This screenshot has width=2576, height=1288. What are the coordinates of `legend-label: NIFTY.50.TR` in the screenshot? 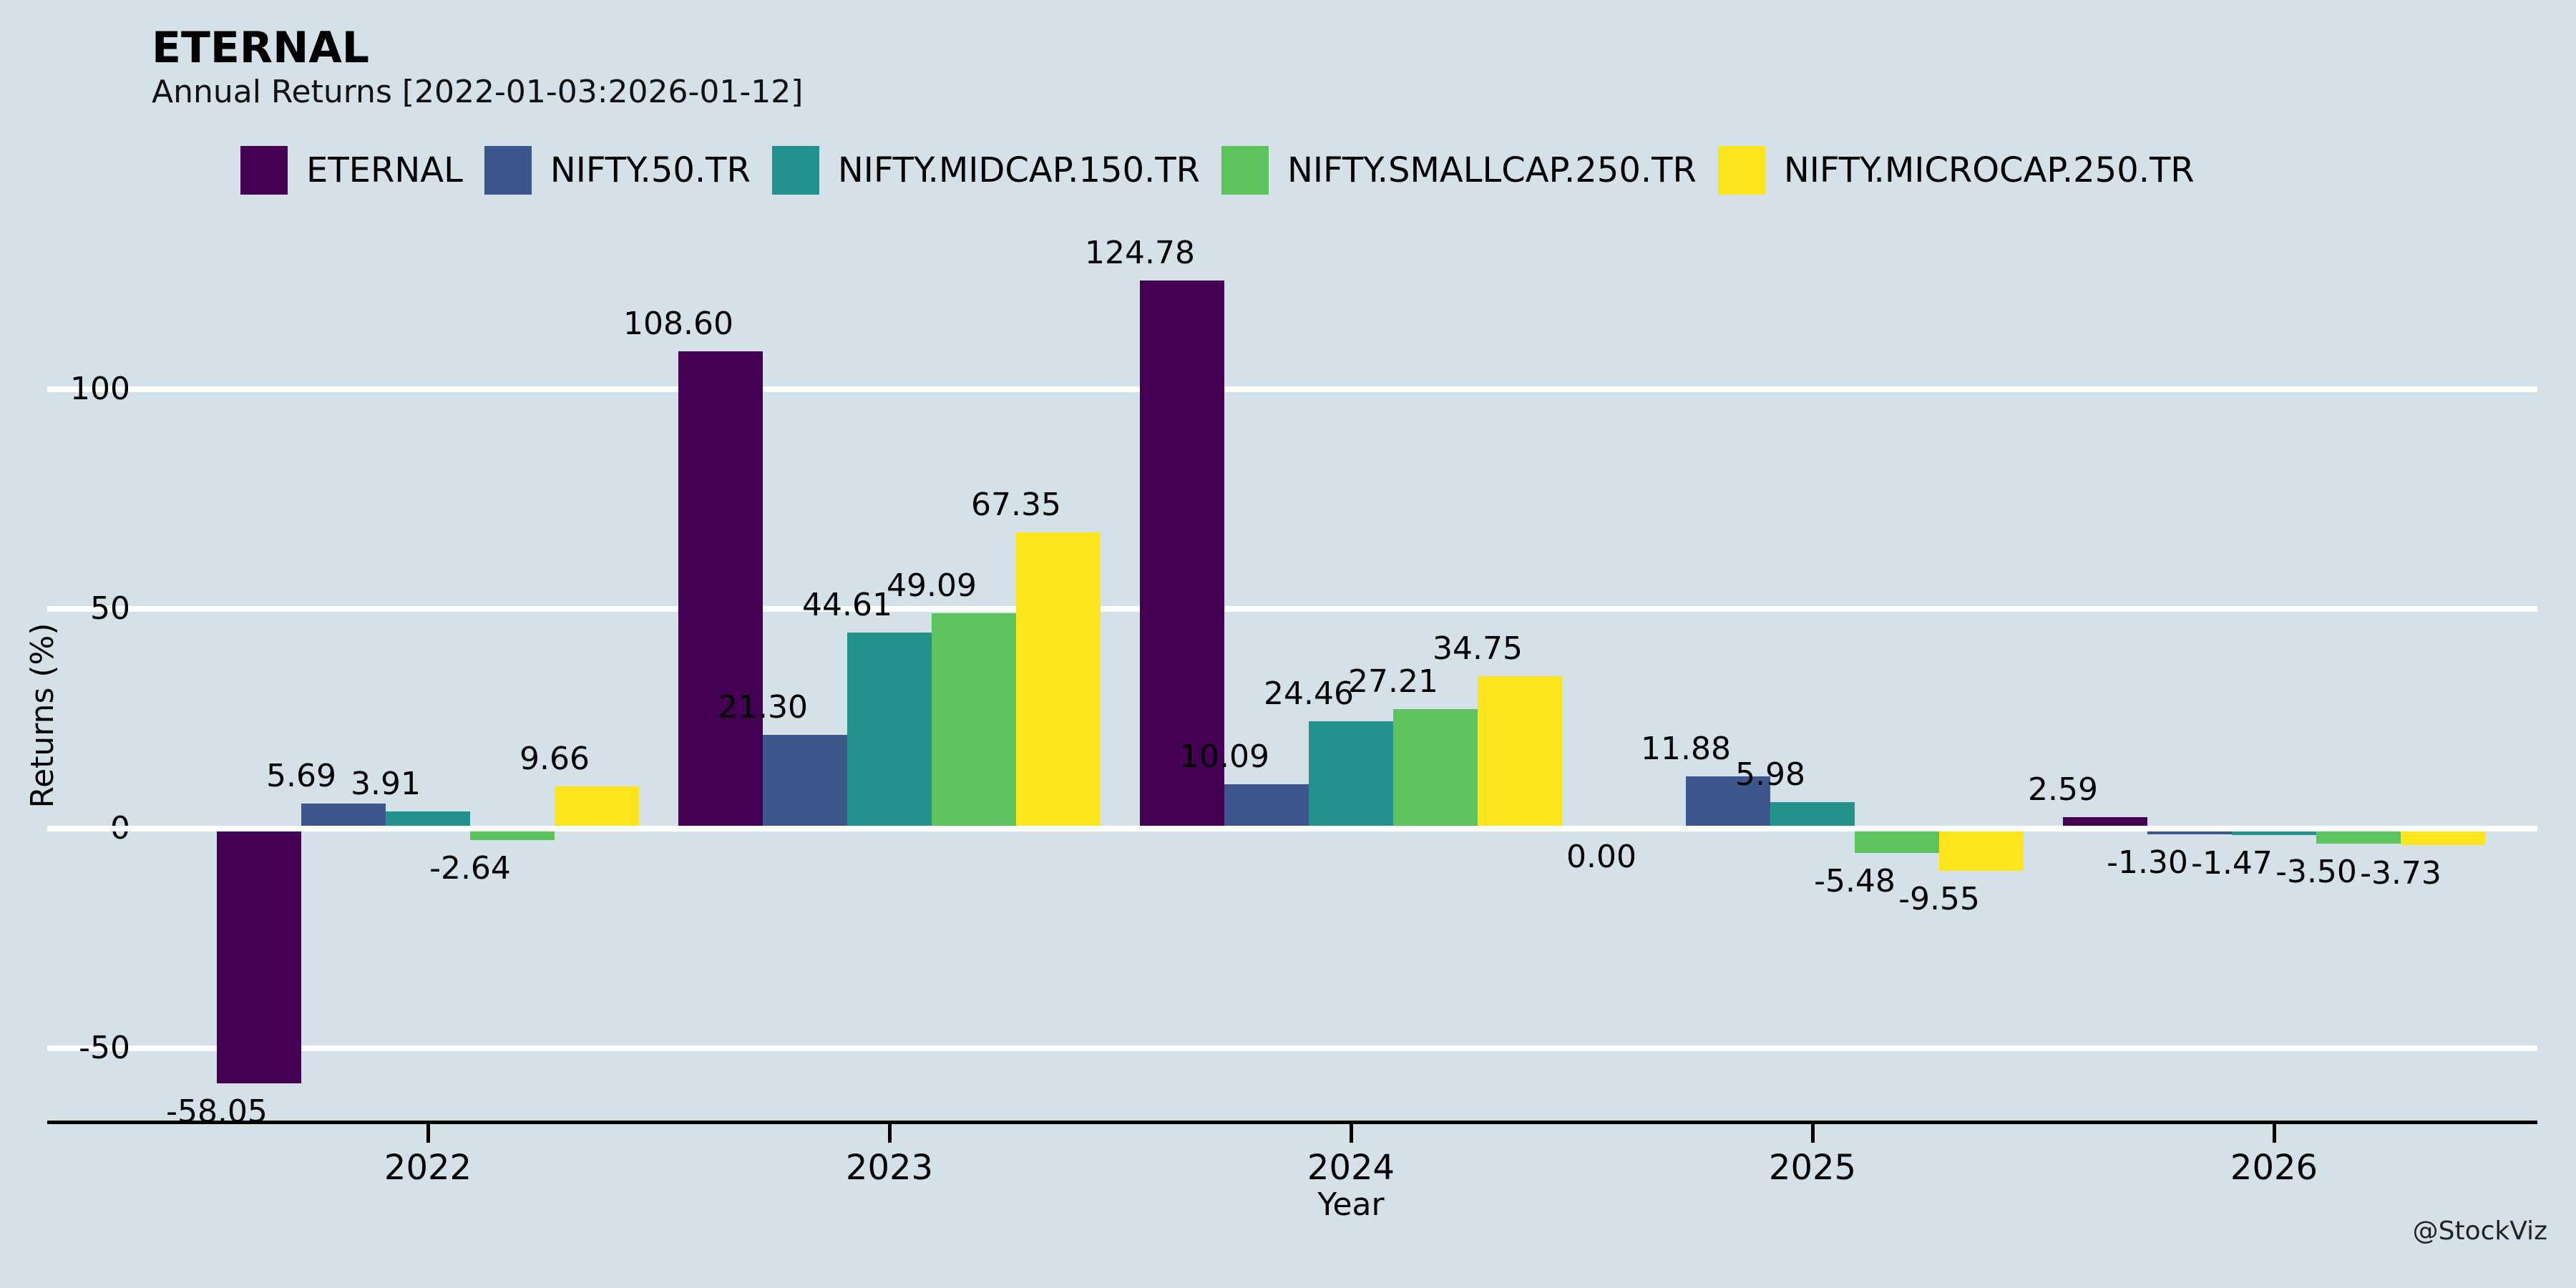 It's located at (650, 170).